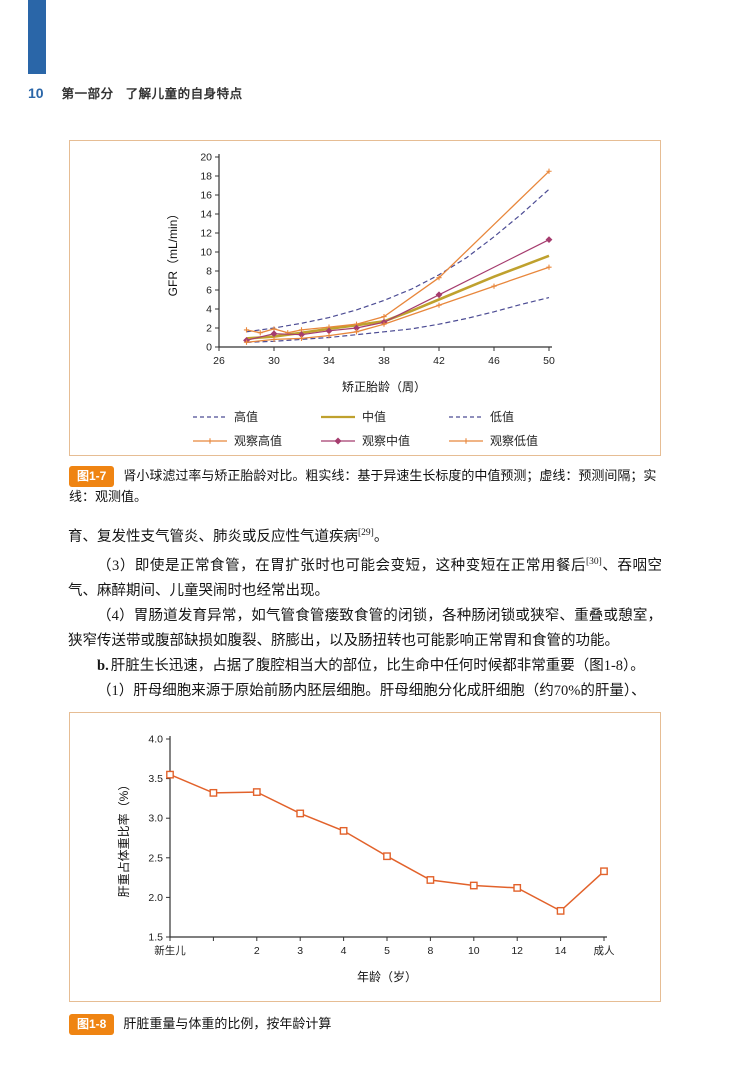 The width and height of the screenshot is (730, 1069). Describe the element at coordinates (329, 361) in the screenshot. I see `svg-text: 34` at that location.